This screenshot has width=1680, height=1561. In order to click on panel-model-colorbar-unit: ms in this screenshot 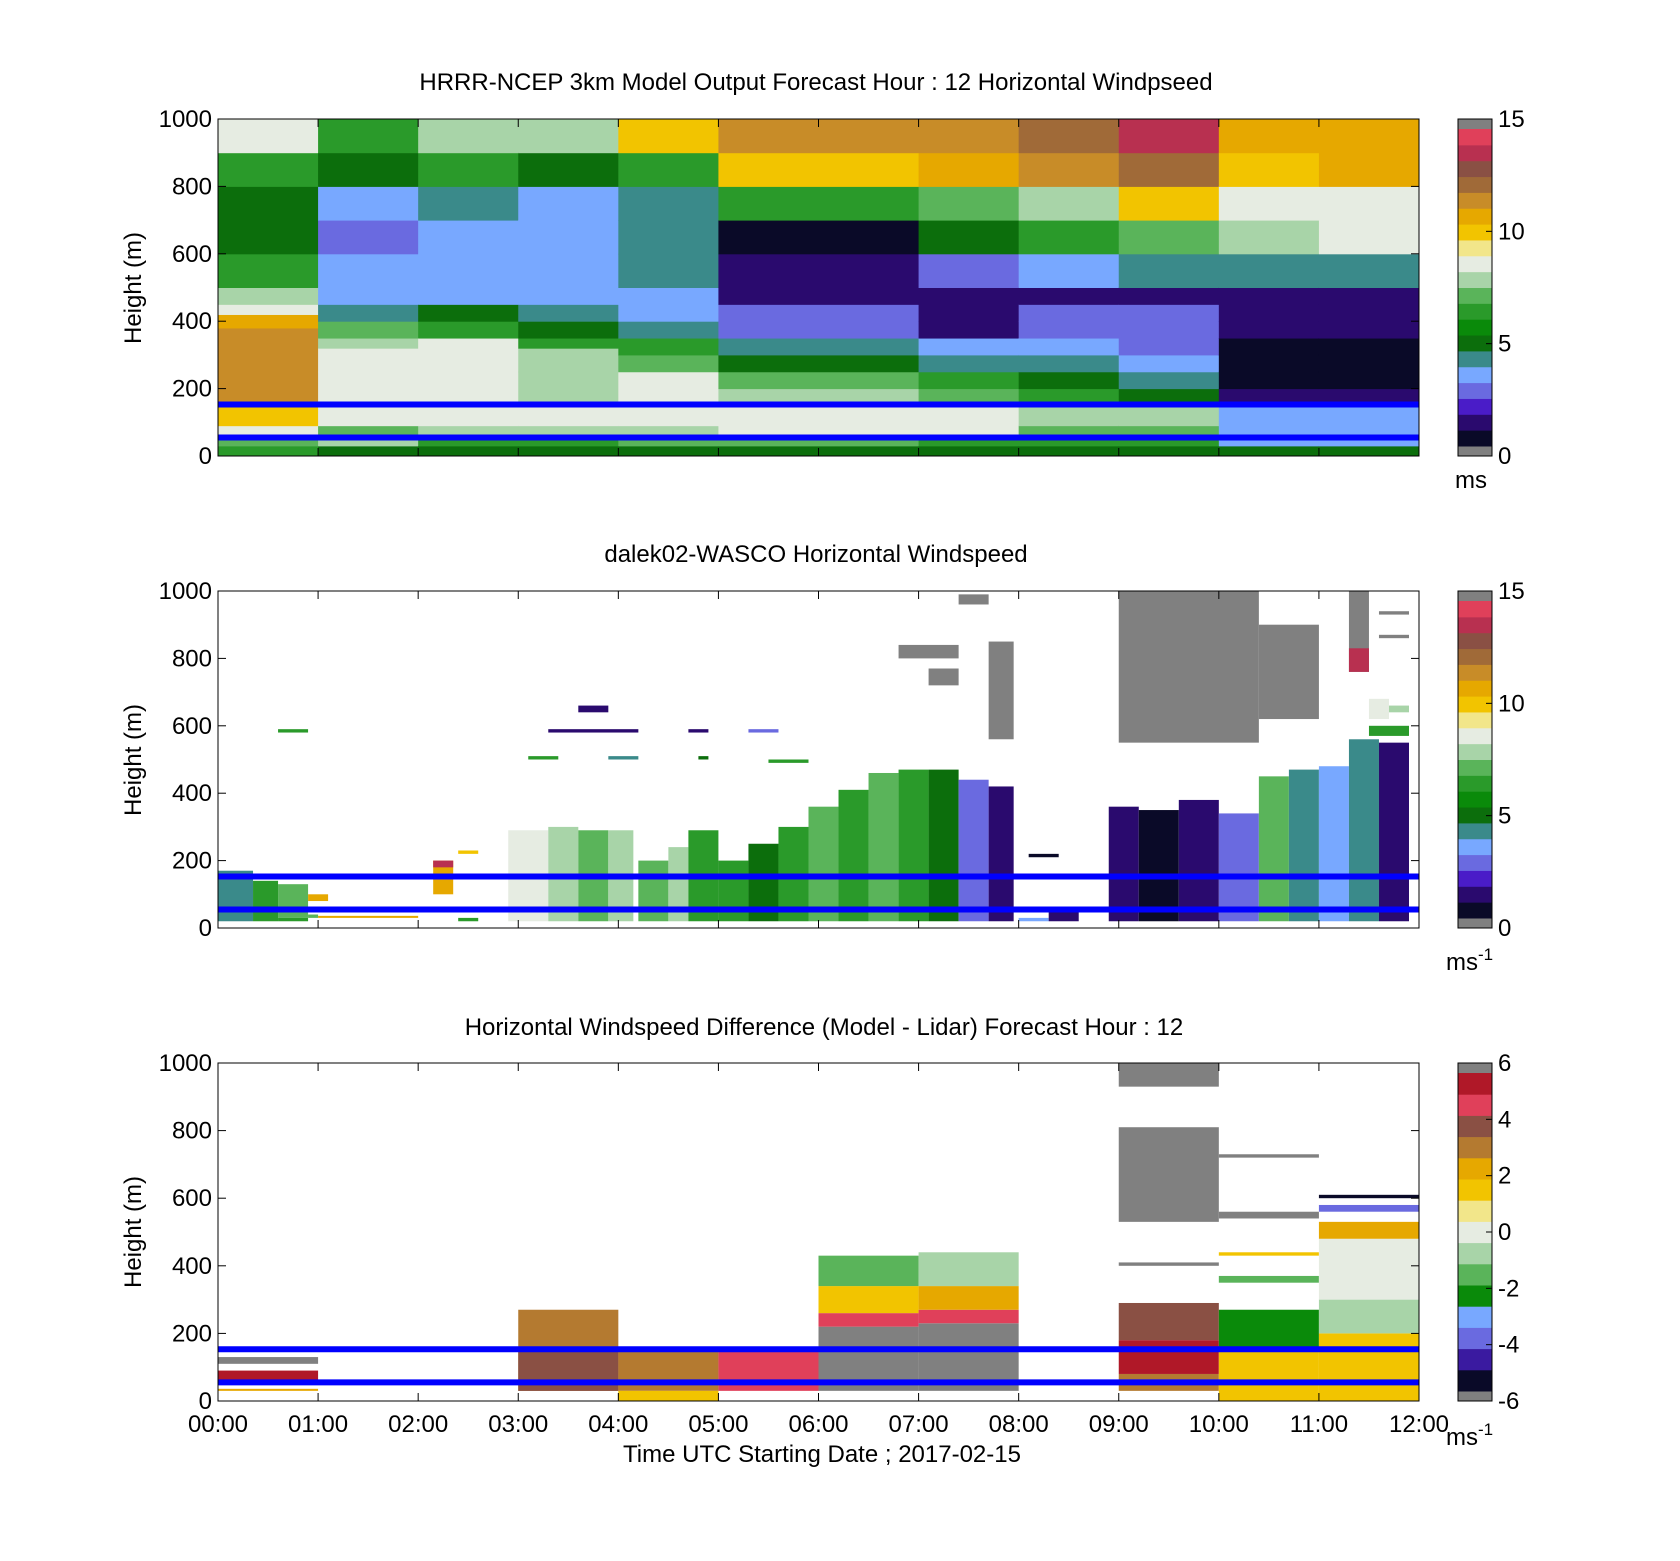, I will do `click(1471, 480)`.